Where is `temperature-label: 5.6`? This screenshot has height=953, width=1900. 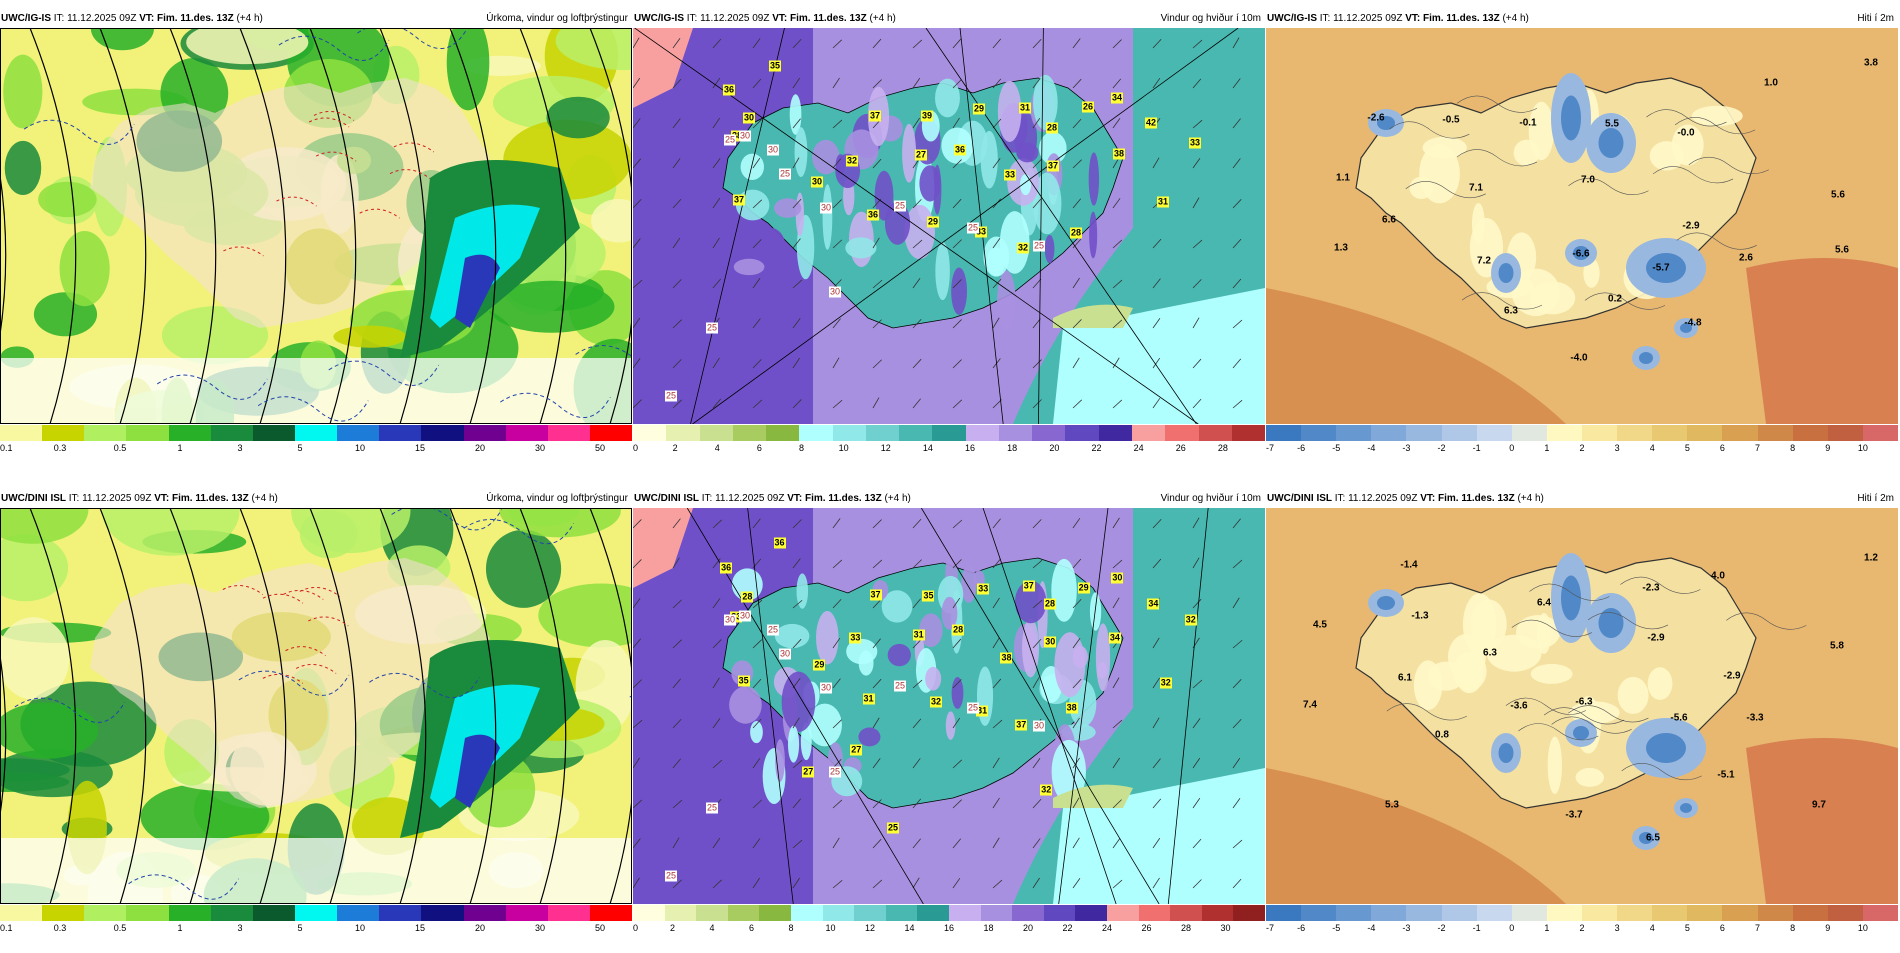
temperature-label: 5.6 is located at coordinates (1838, 195).